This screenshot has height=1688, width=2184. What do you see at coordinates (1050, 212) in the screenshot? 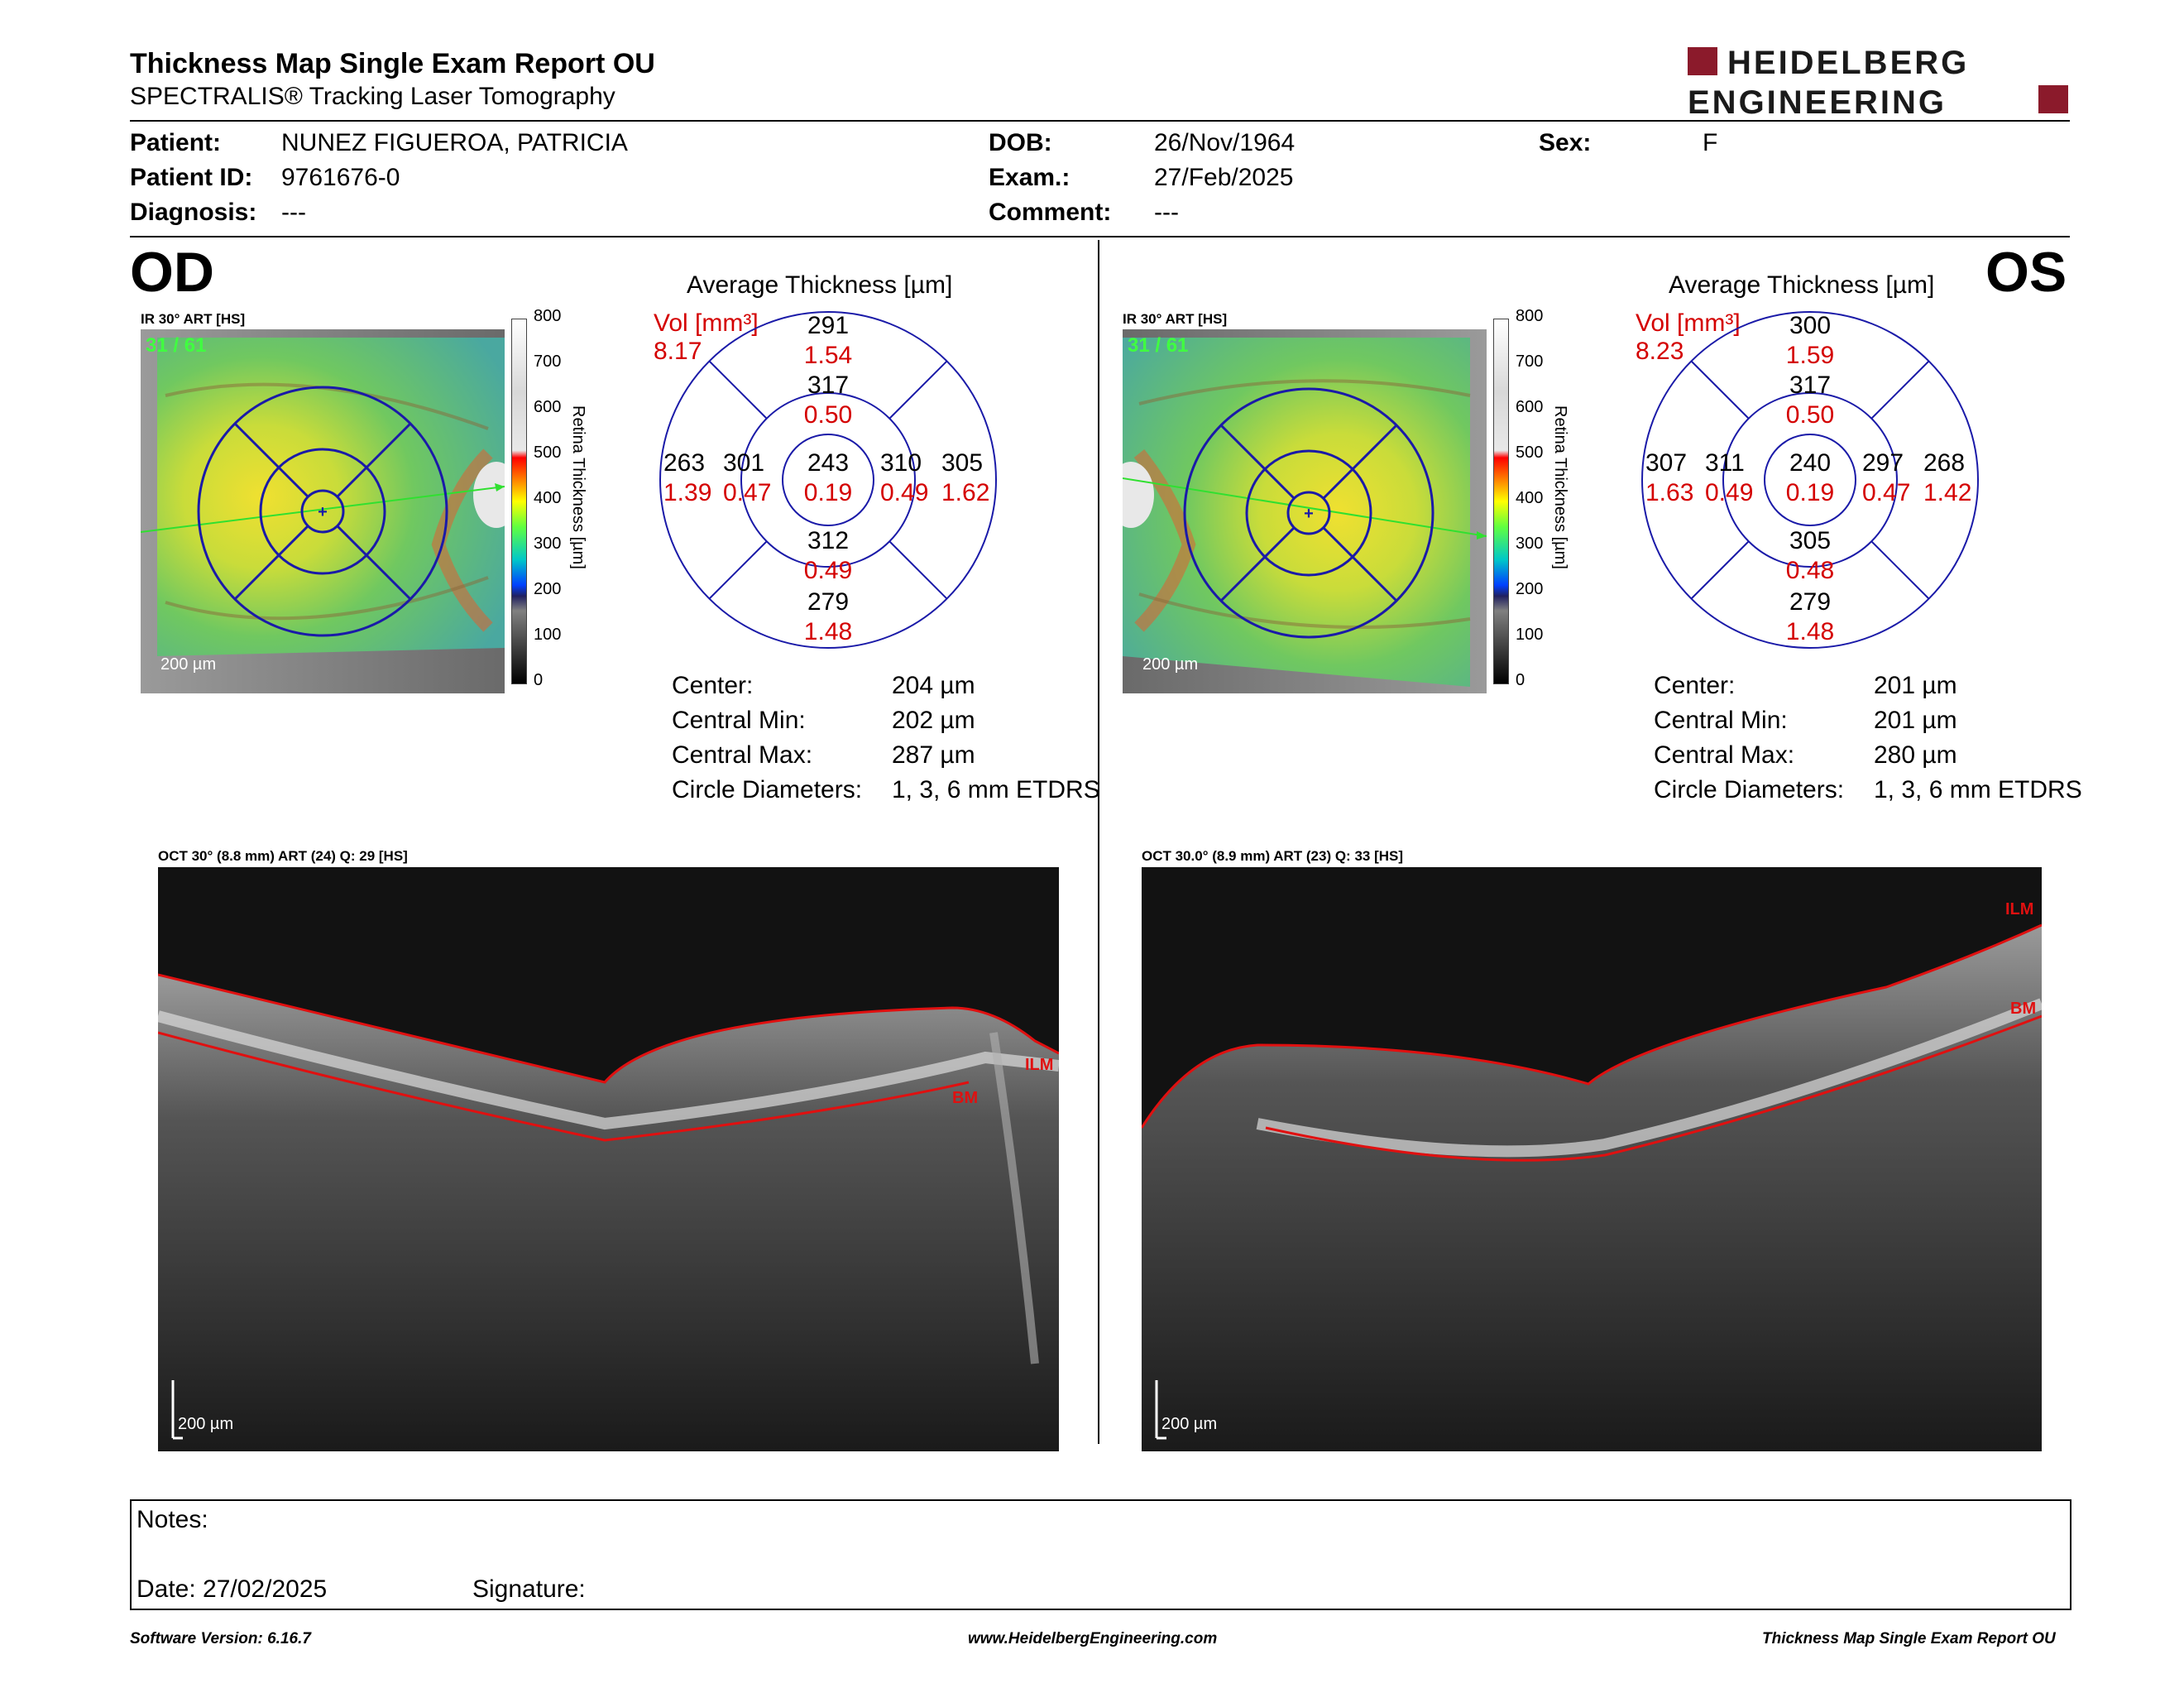
I see `comment-label: Comment:` at bounding box center [1050, 212].